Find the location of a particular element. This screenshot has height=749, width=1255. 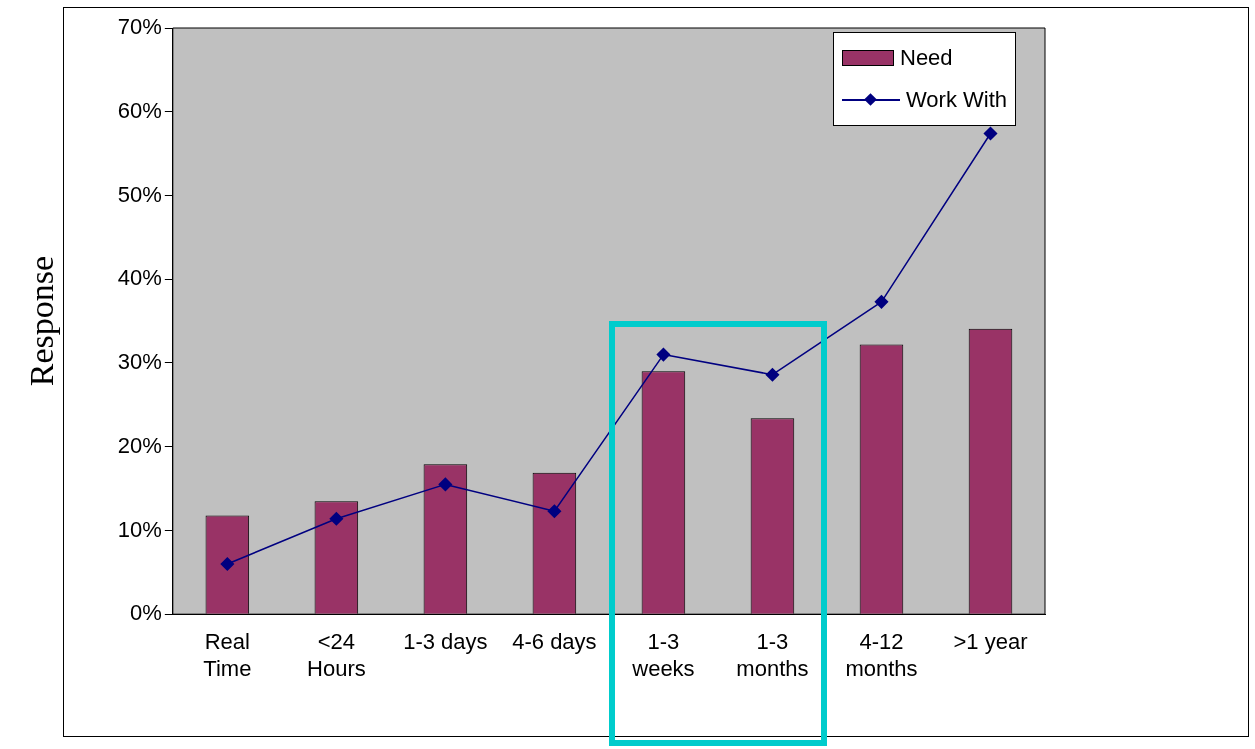

x-tick-label: 1-3 weeks is located at coordinates (663, 655).